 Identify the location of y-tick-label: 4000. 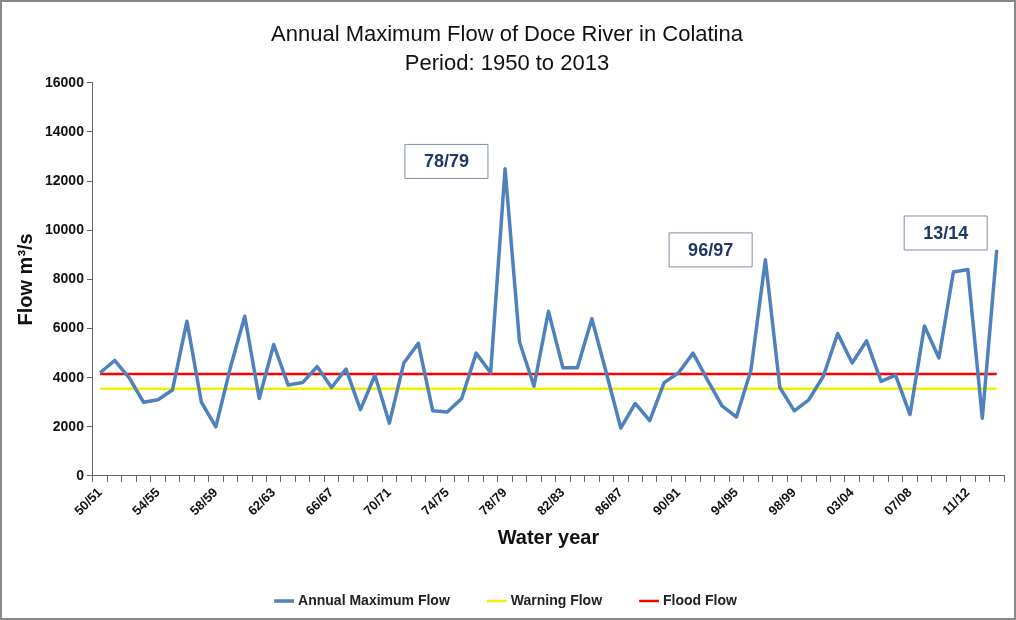
(68, 376).